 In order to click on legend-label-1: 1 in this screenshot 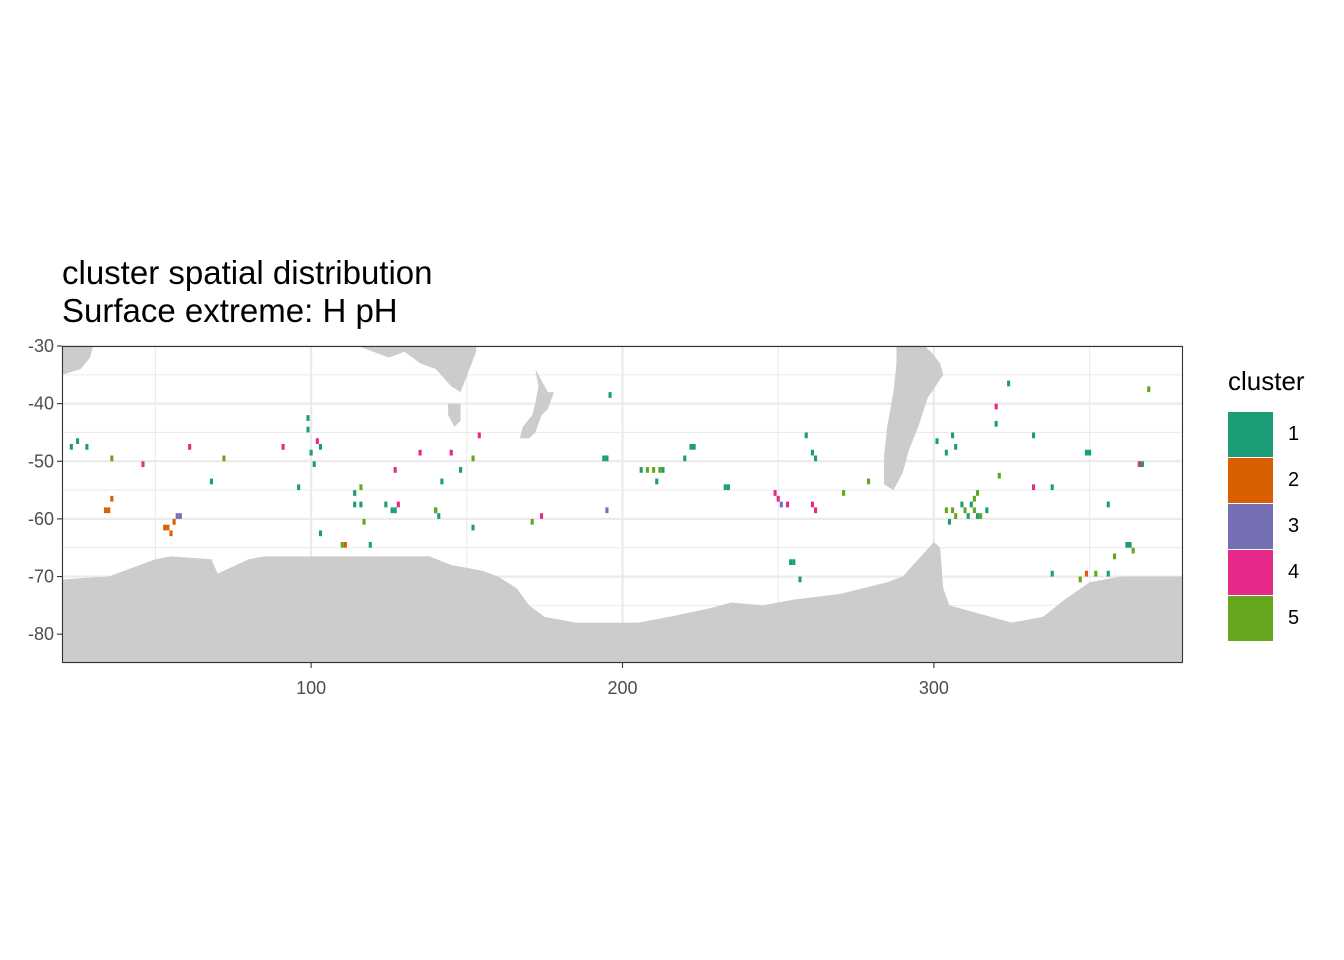, I will do `click(1294, 434)`.